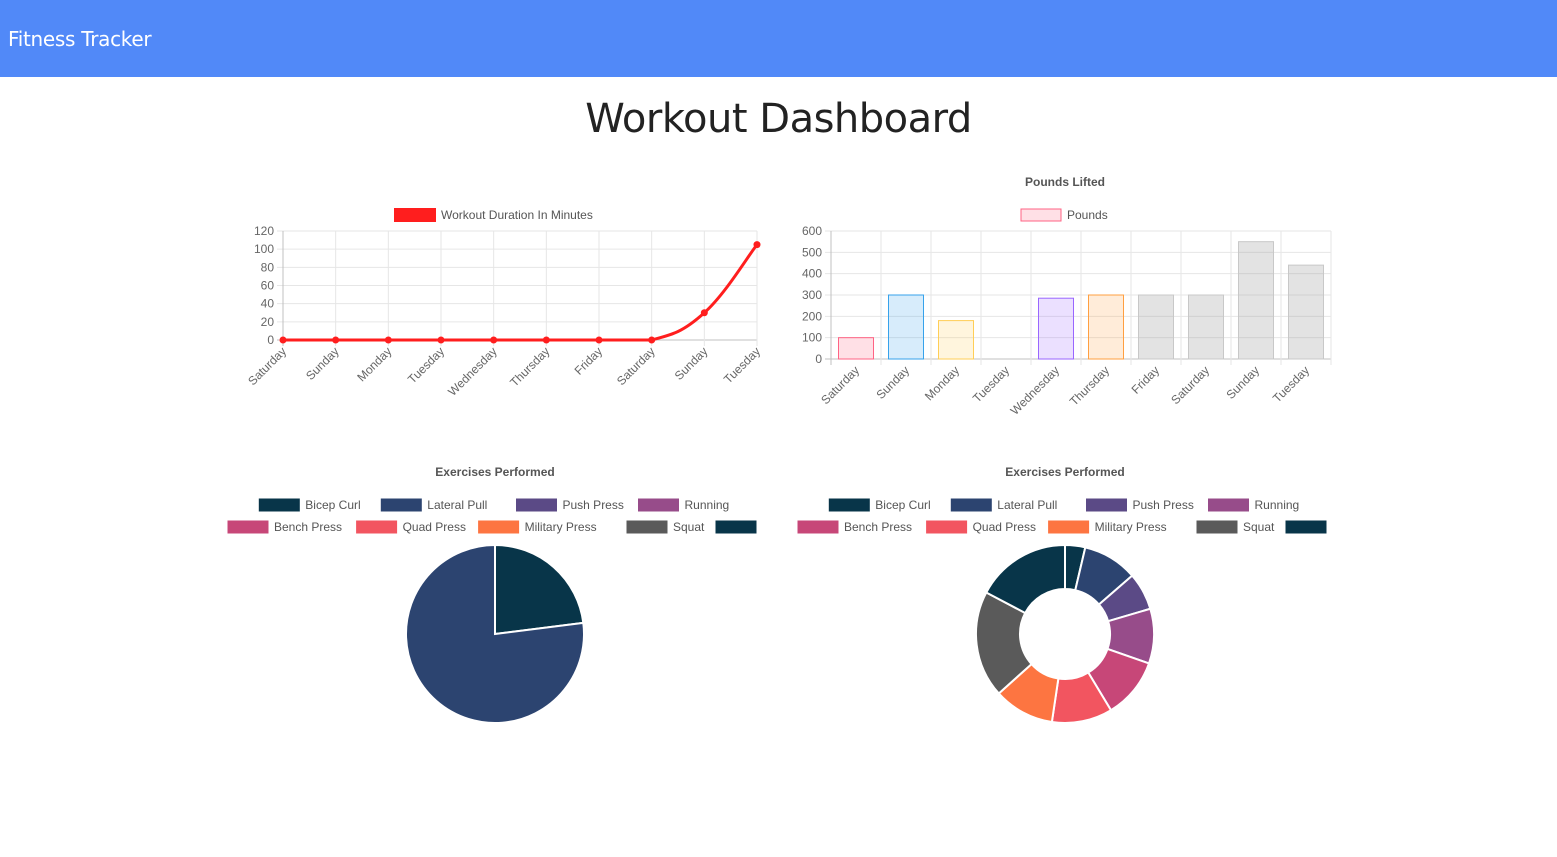  I want to click on series-line-workout-duration, so click(521, 292).